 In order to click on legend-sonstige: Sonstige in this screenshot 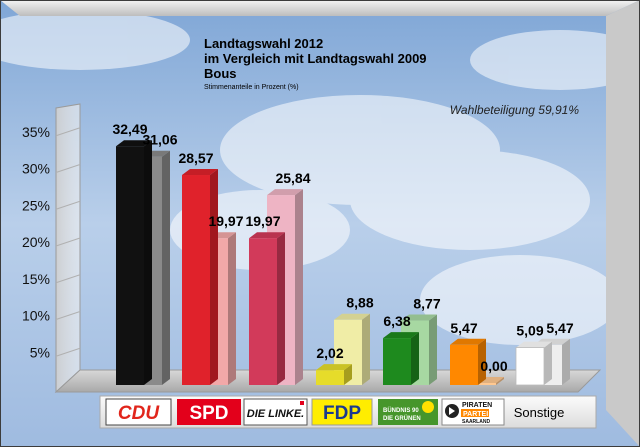, I will do `click(539, 412)`.